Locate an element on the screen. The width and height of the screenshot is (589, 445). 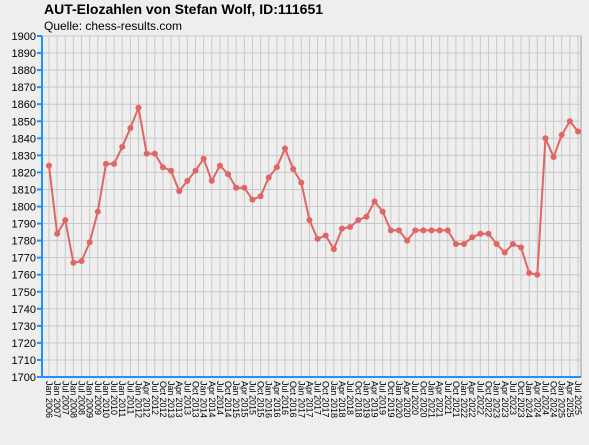
y-tick-label: 1740 is located at coordinates (24, 310).